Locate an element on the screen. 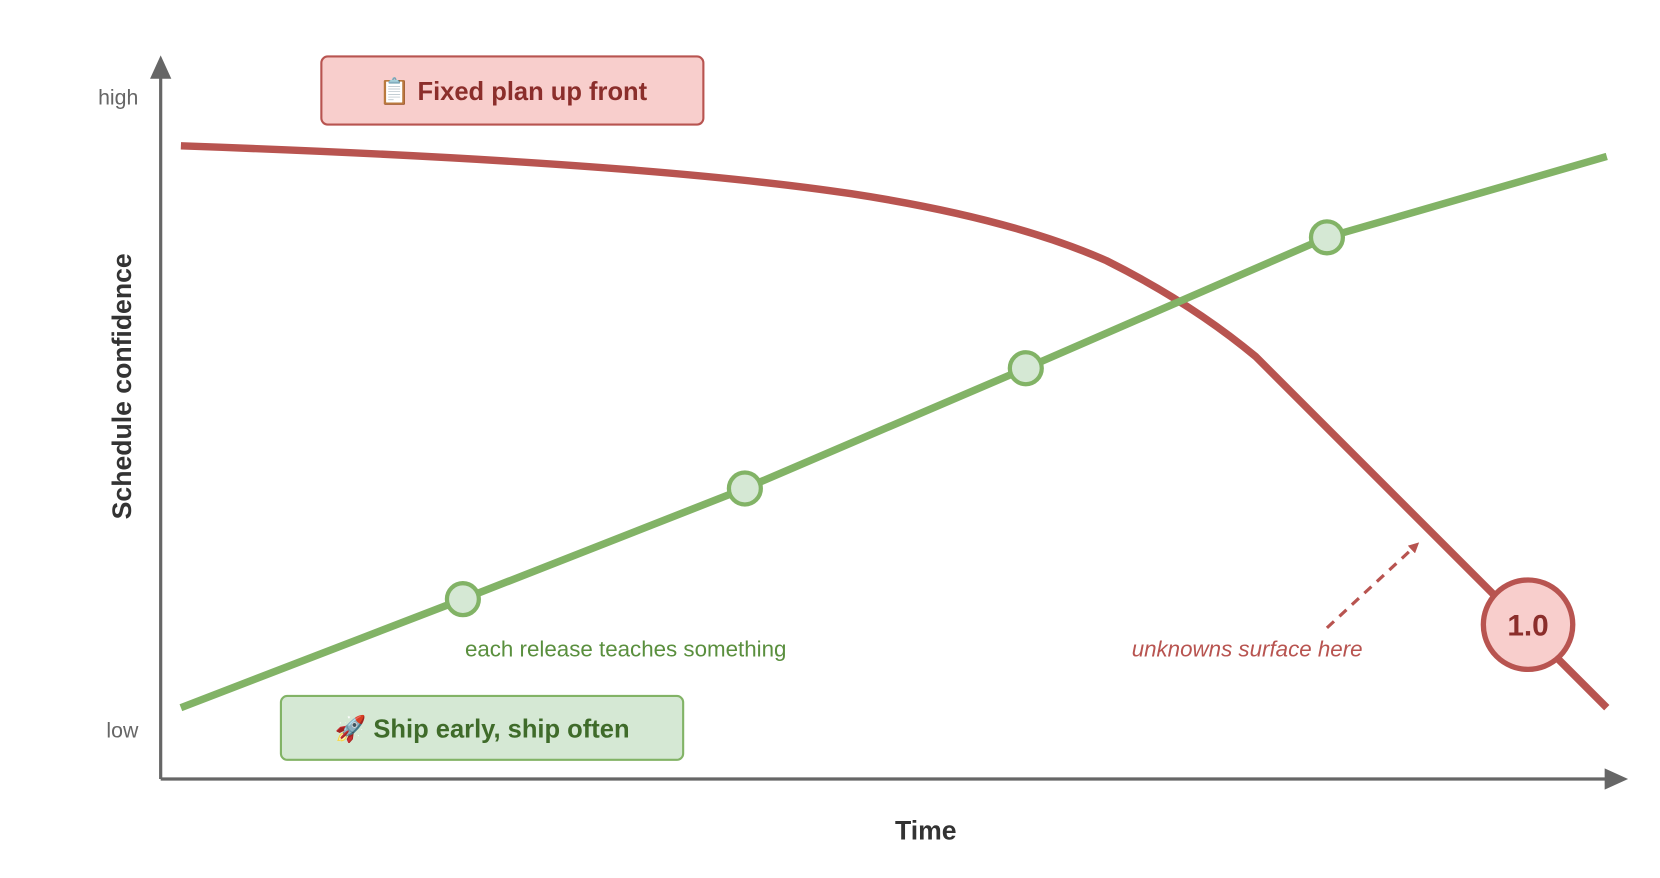 This screenshot has width=1660, height=878. fixed-plan-box is located at coordinates (512, 90).